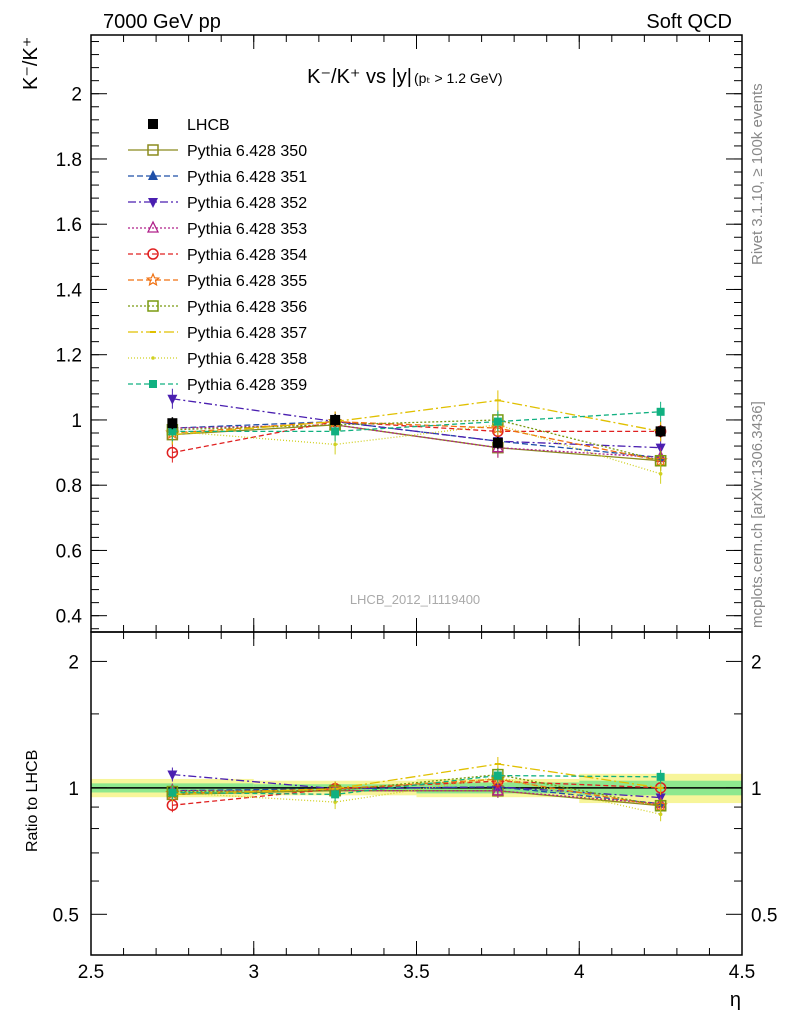 The width and height of the screenshot is (786, 1024). What do you see at coordinates (69, 617) in the screenshot?
I see `y-tick-label: 0.4` at bounding box center [69, 617].